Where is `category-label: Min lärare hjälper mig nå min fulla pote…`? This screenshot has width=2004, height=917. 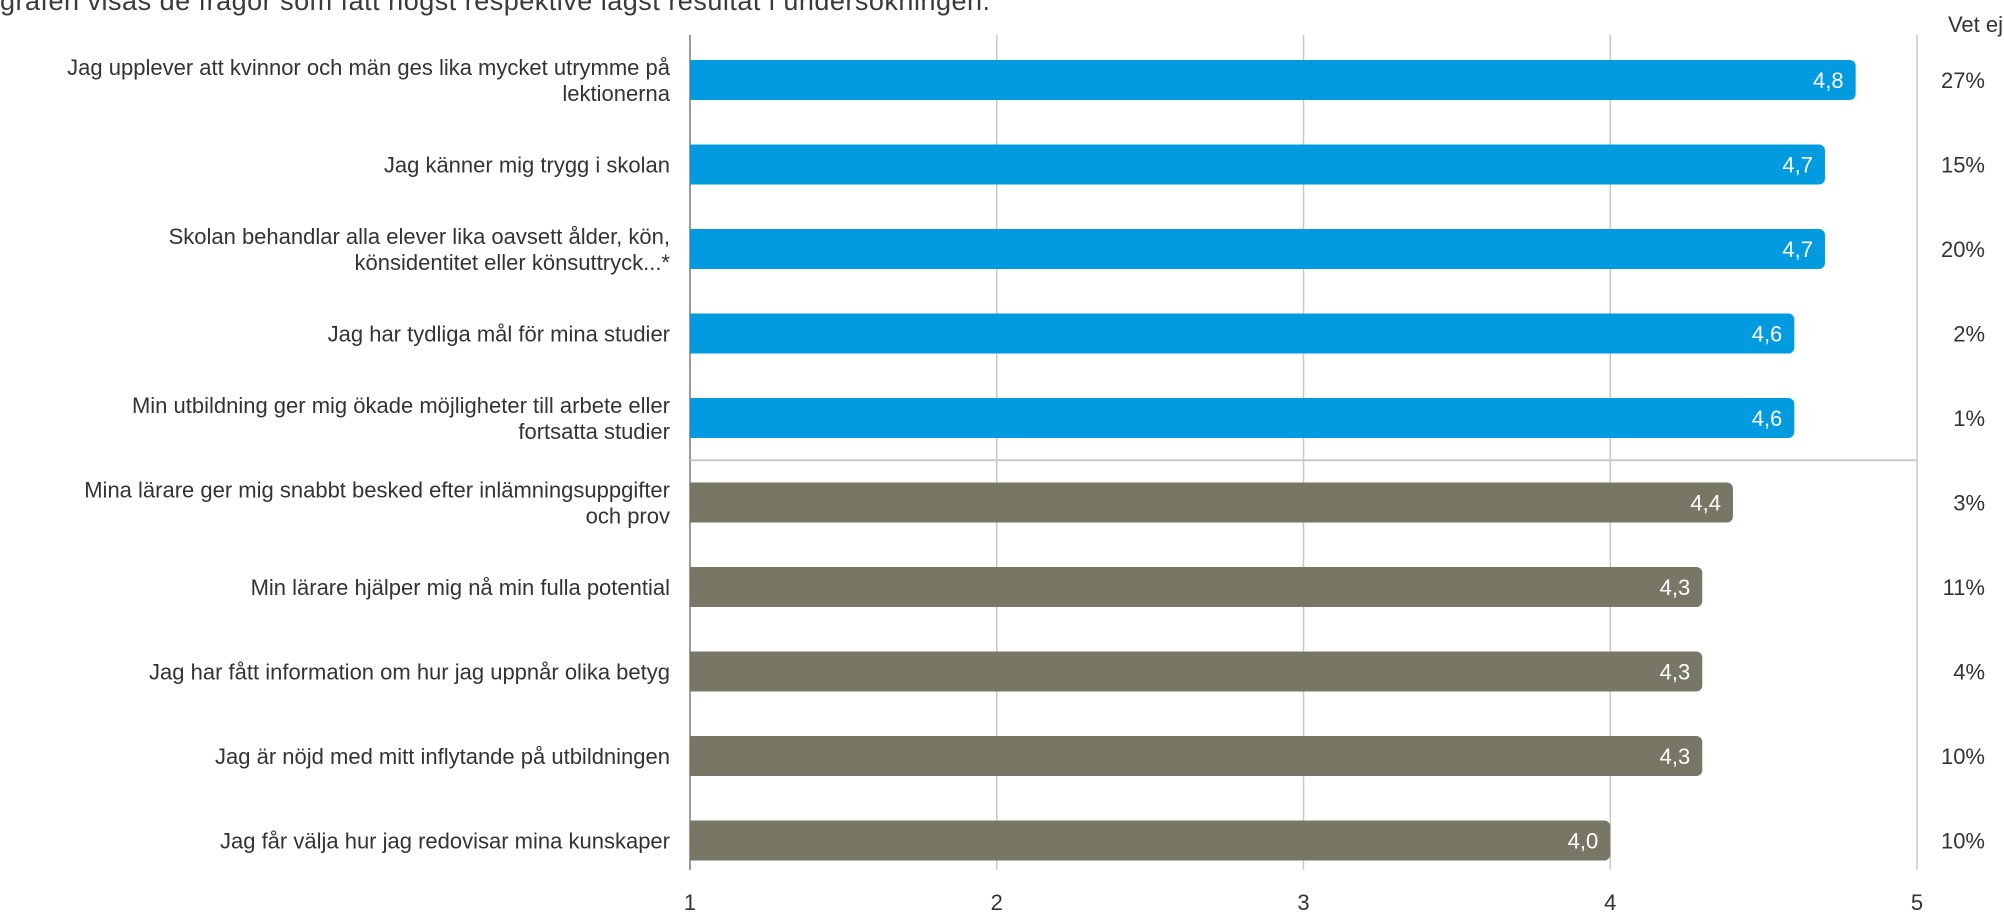
category-label: Min lärare hjälper mig nå min fulla pote… is located at coordinates (460, 587).